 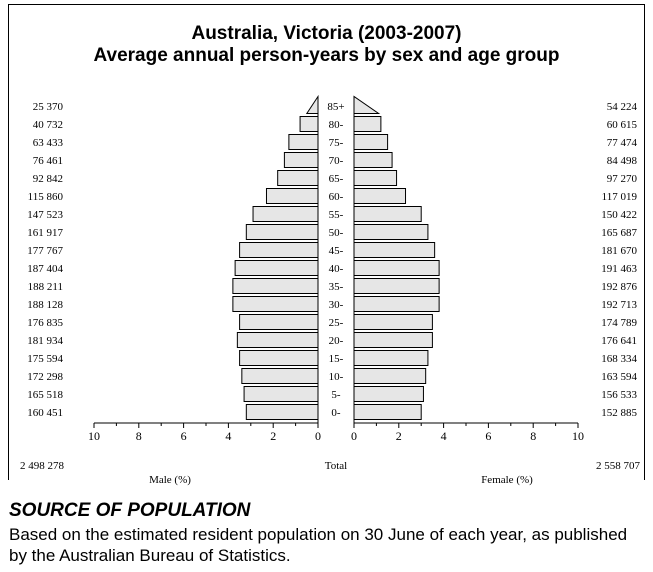 I want to click on male-count-label: 92 842, so click(x=48, y=179).